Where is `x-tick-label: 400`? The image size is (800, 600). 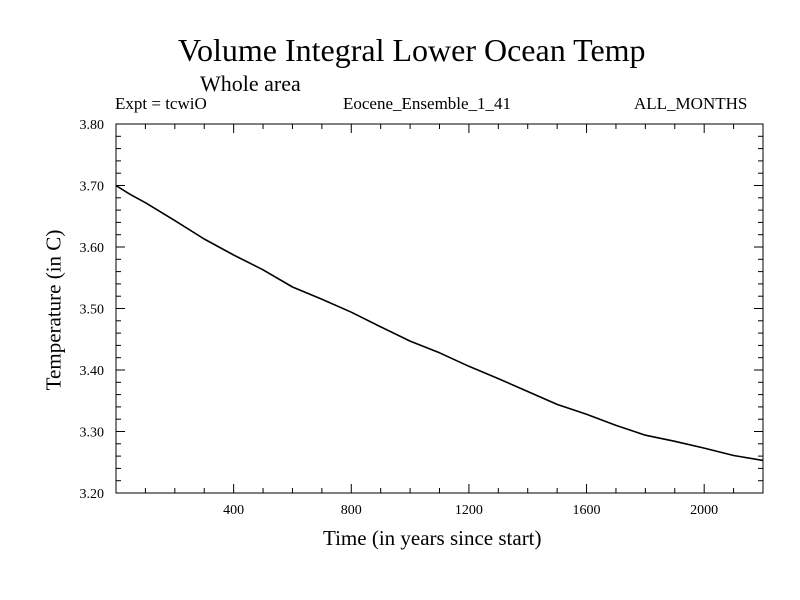 x-tick-label: 400 is located at coordinates (233, 510).